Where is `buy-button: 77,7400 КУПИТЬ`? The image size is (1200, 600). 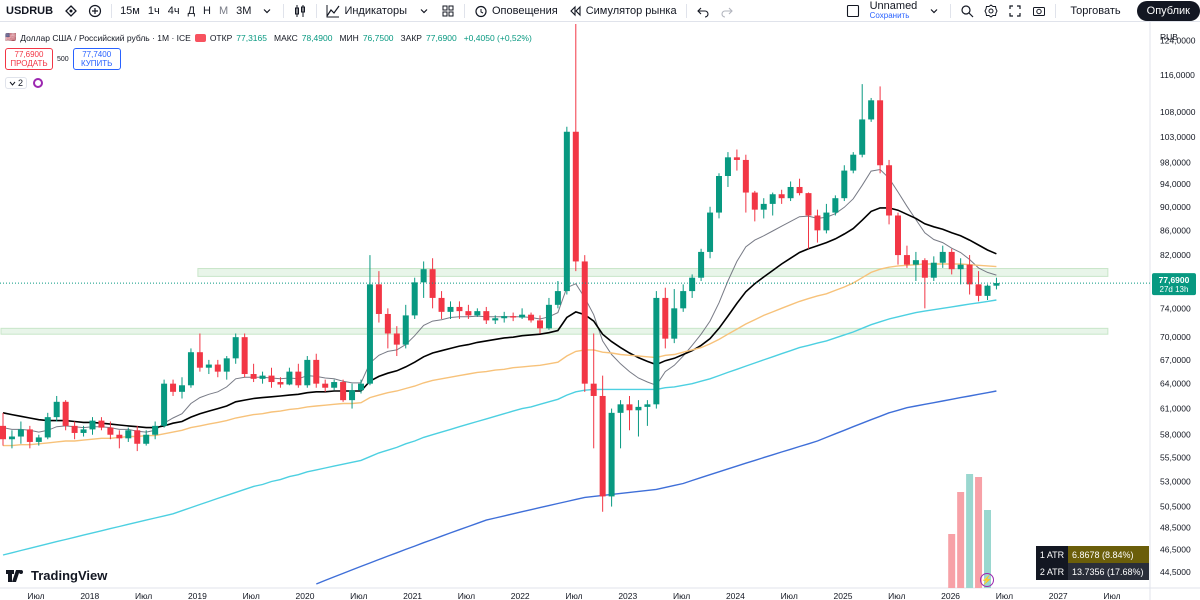 buy-button: 77,7400 КУПИТЬ is located at coordinates (96, 59).